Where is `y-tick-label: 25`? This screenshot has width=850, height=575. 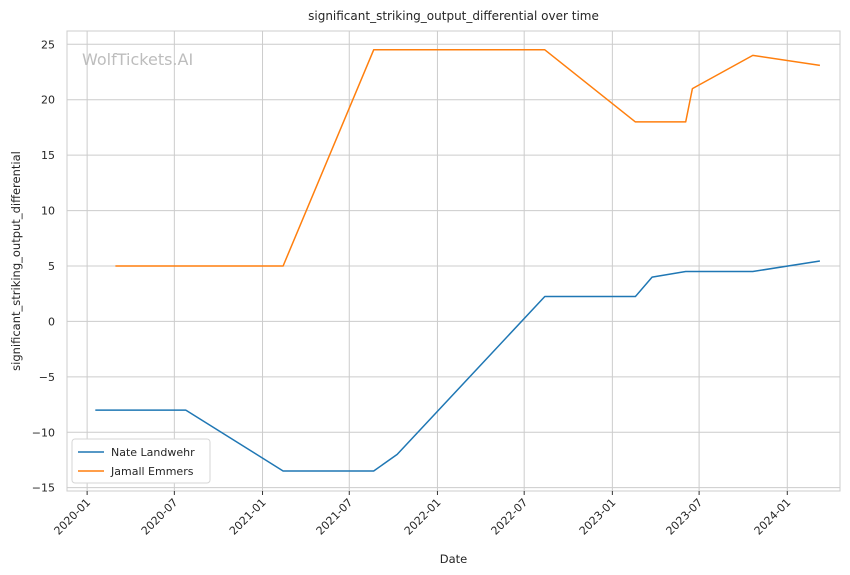
y-tick-label: 25 is located at coordinates (48, 44).